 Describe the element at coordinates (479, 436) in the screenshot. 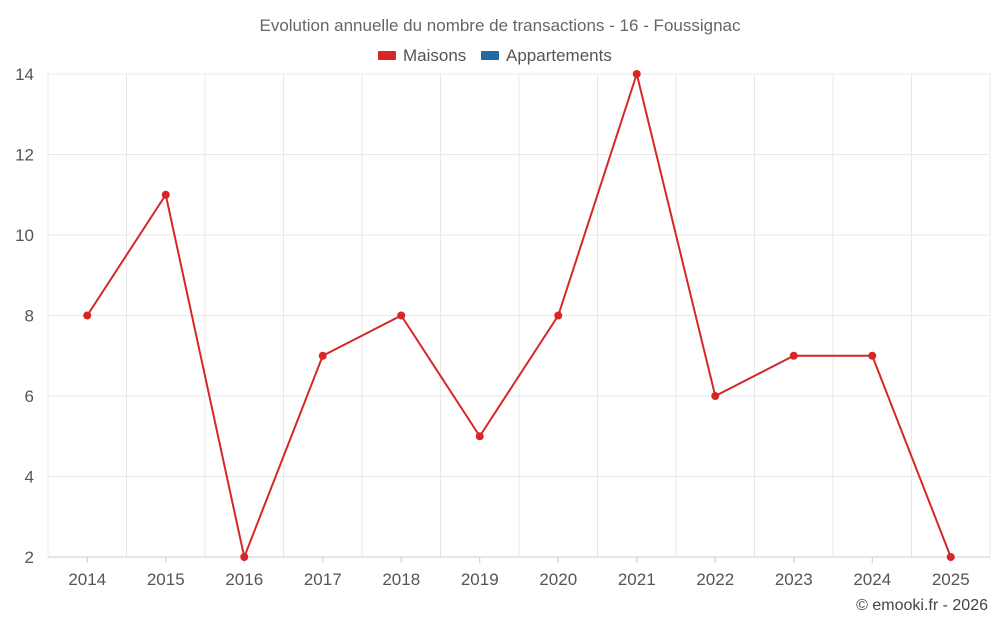

I see `data-point-maisons-2019` at that location.